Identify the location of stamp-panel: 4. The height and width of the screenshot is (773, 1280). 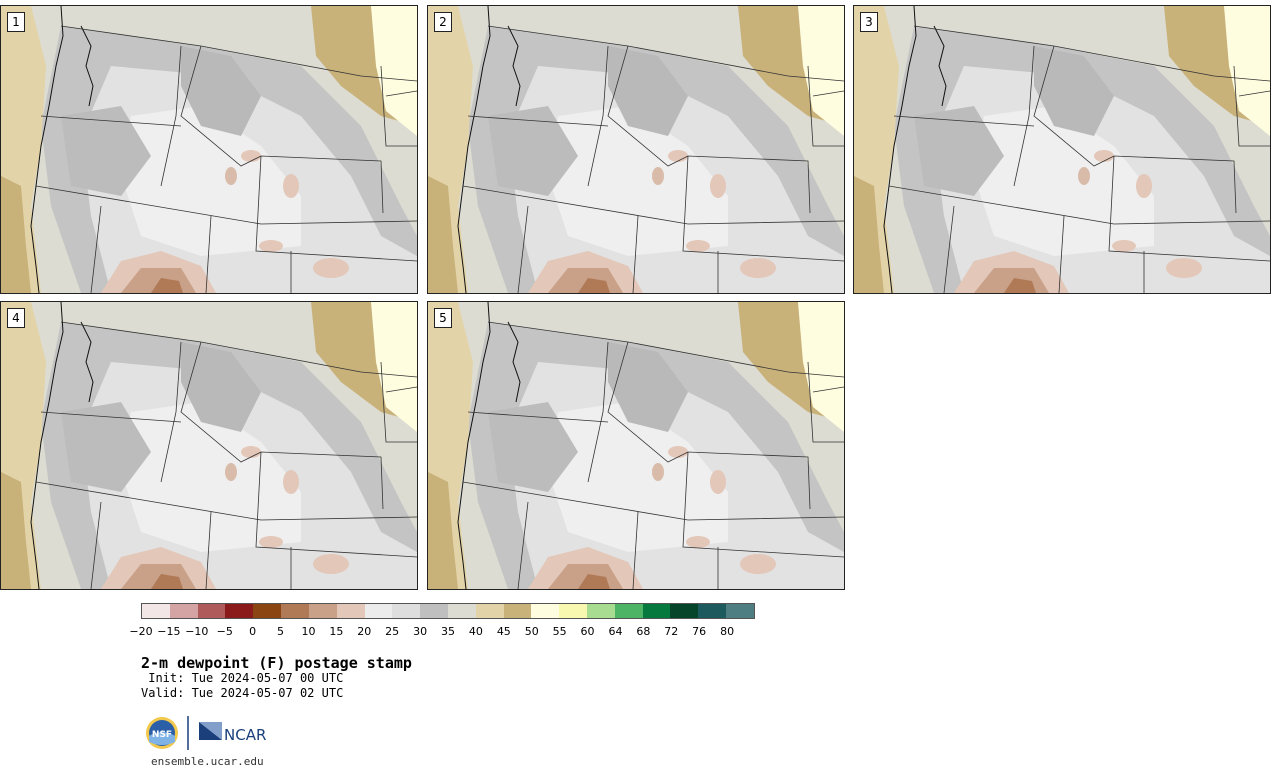
(209, 445).